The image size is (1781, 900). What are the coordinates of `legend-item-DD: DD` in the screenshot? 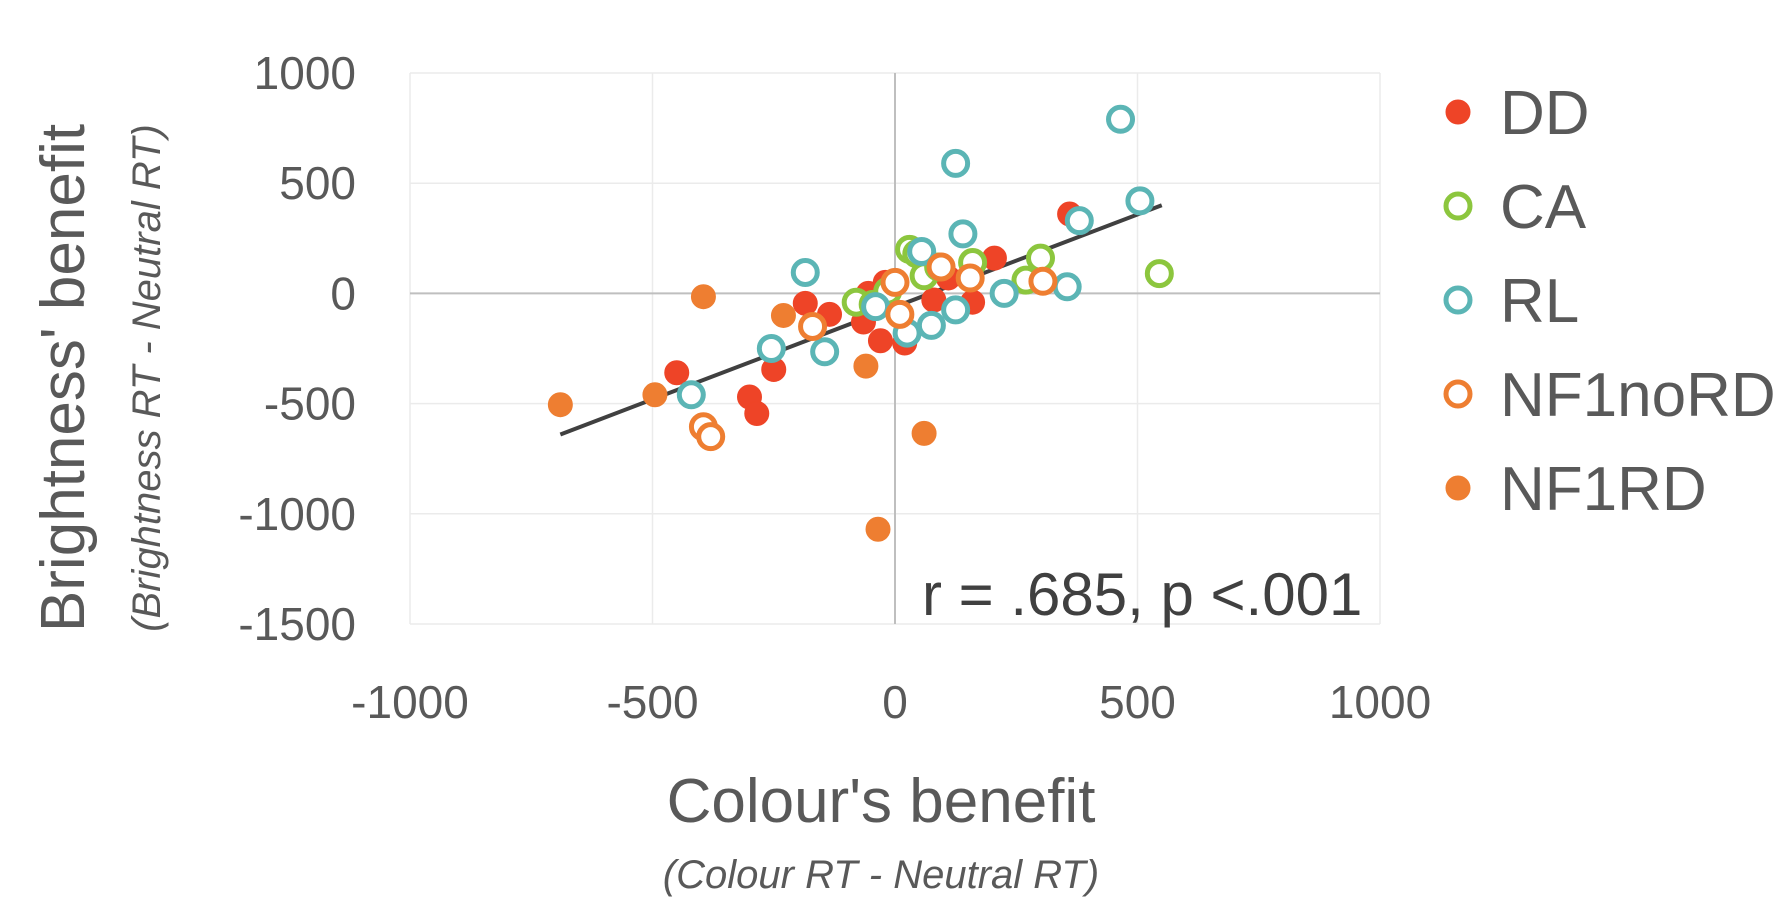 It's located at (1517, 113).